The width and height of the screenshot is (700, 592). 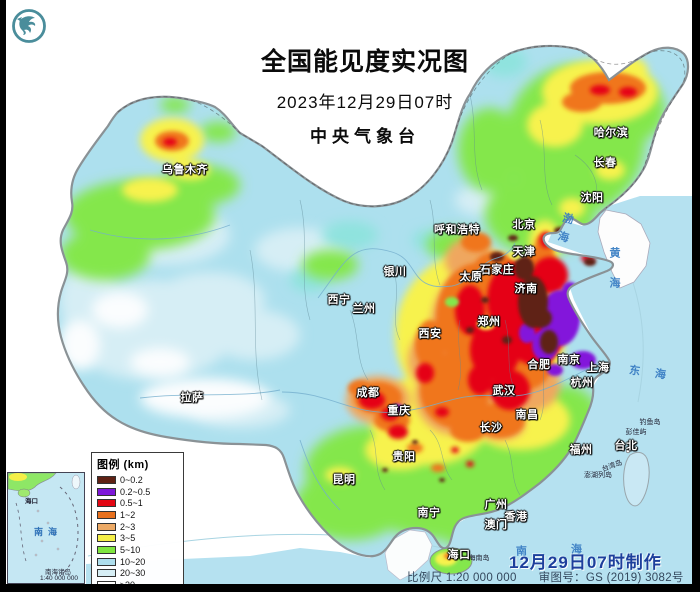 What do you see at coordinates (138, 538) in the screenshot?
I see `legend-item: 3~5` at bounding box center [138, 538].